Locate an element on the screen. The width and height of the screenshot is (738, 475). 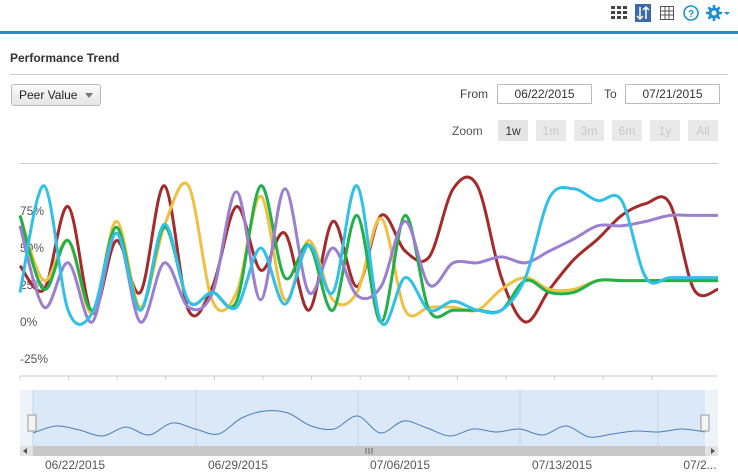
navigator-right-handle is located at coordinates (705, 423).